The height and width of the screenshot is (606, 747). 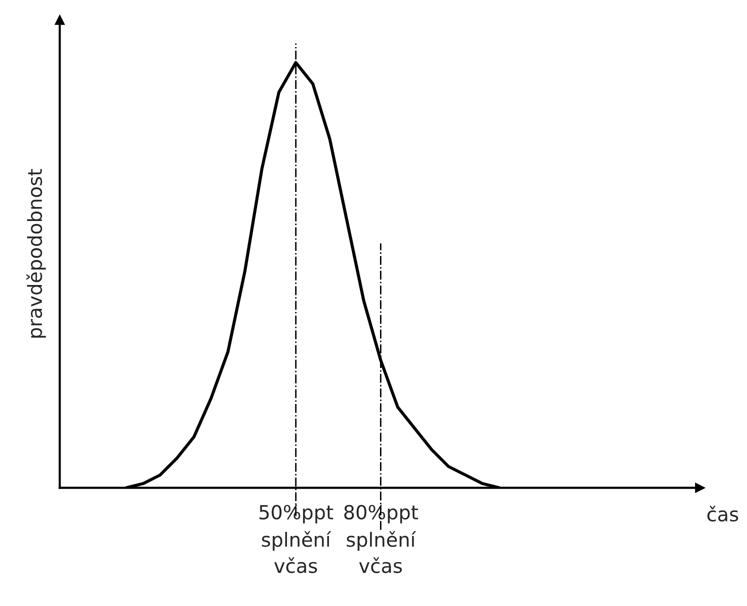 I want to click on y-axis-title: pravděpodobnost, so click(x=36, y=253).